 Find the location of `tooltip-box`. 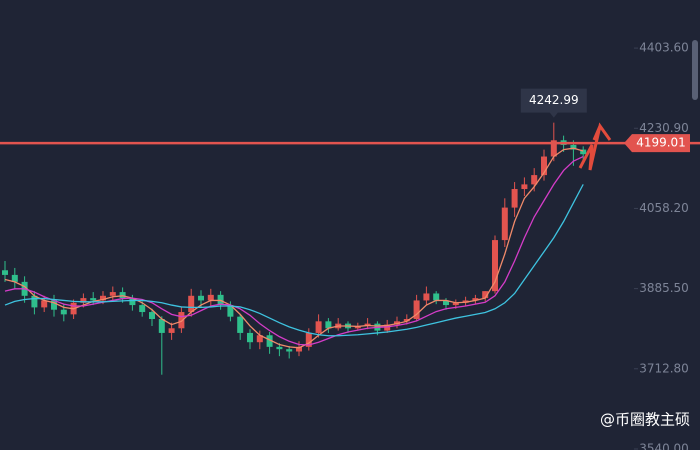

tooltip-box is located at coordinates (553, 103).